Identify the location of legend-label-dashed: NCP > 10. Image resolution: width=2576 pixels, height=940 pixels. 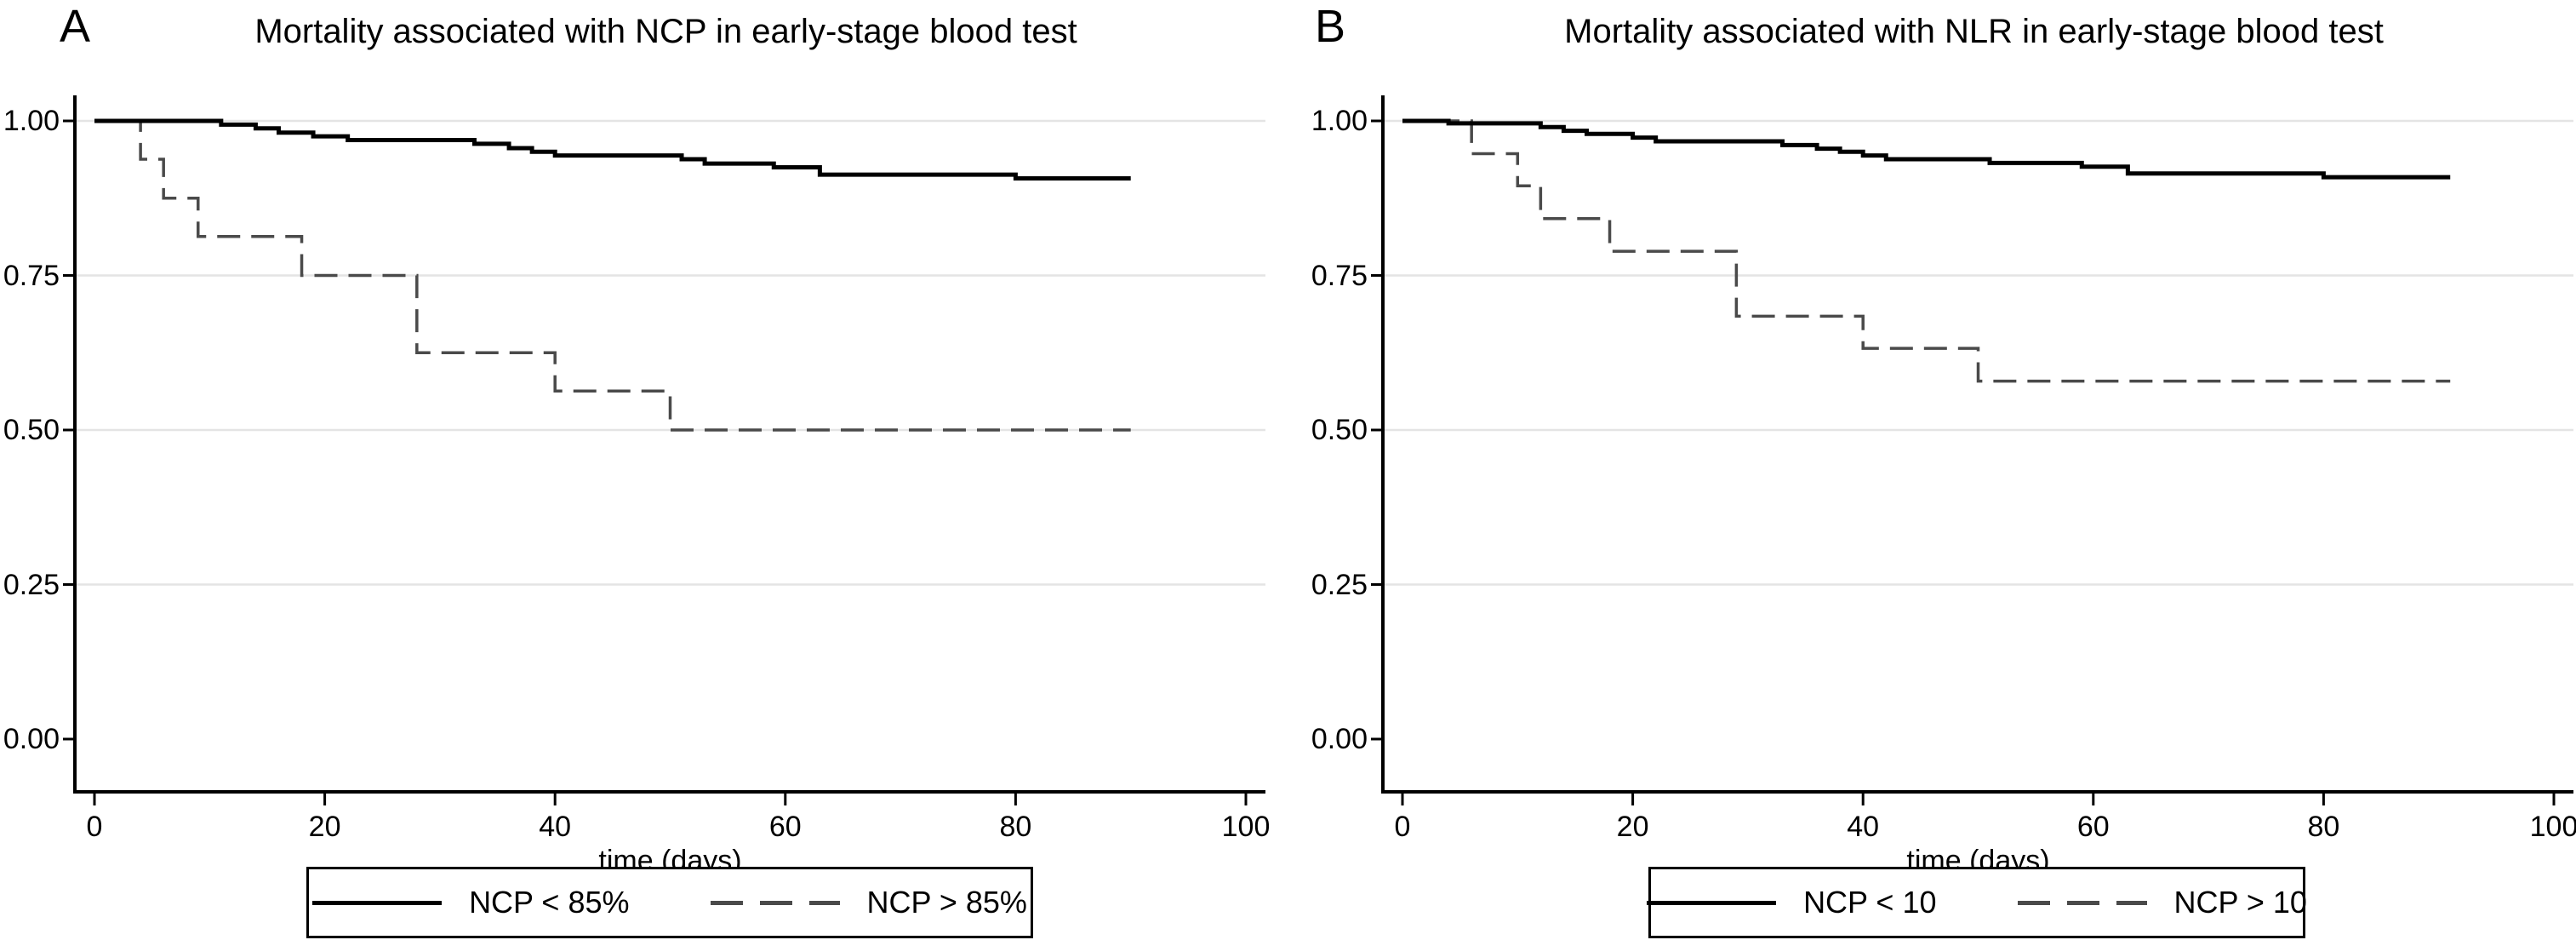
(2240, 902).